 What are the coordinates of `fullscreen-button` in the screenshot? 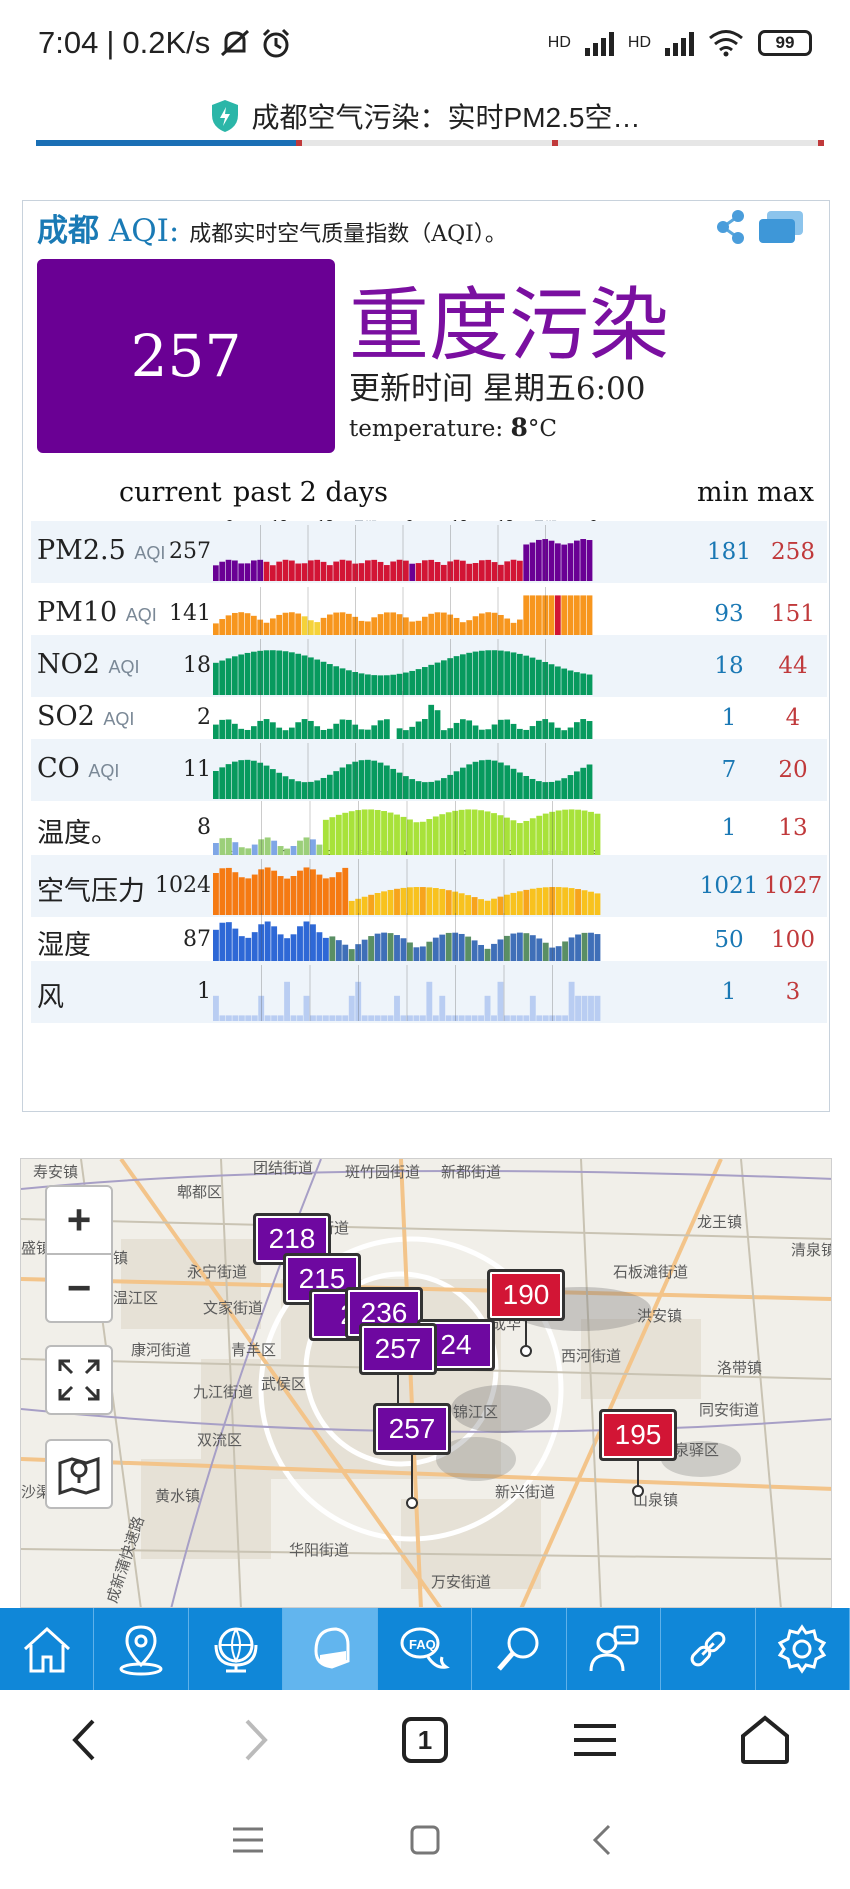 It's located at (79, 1380).